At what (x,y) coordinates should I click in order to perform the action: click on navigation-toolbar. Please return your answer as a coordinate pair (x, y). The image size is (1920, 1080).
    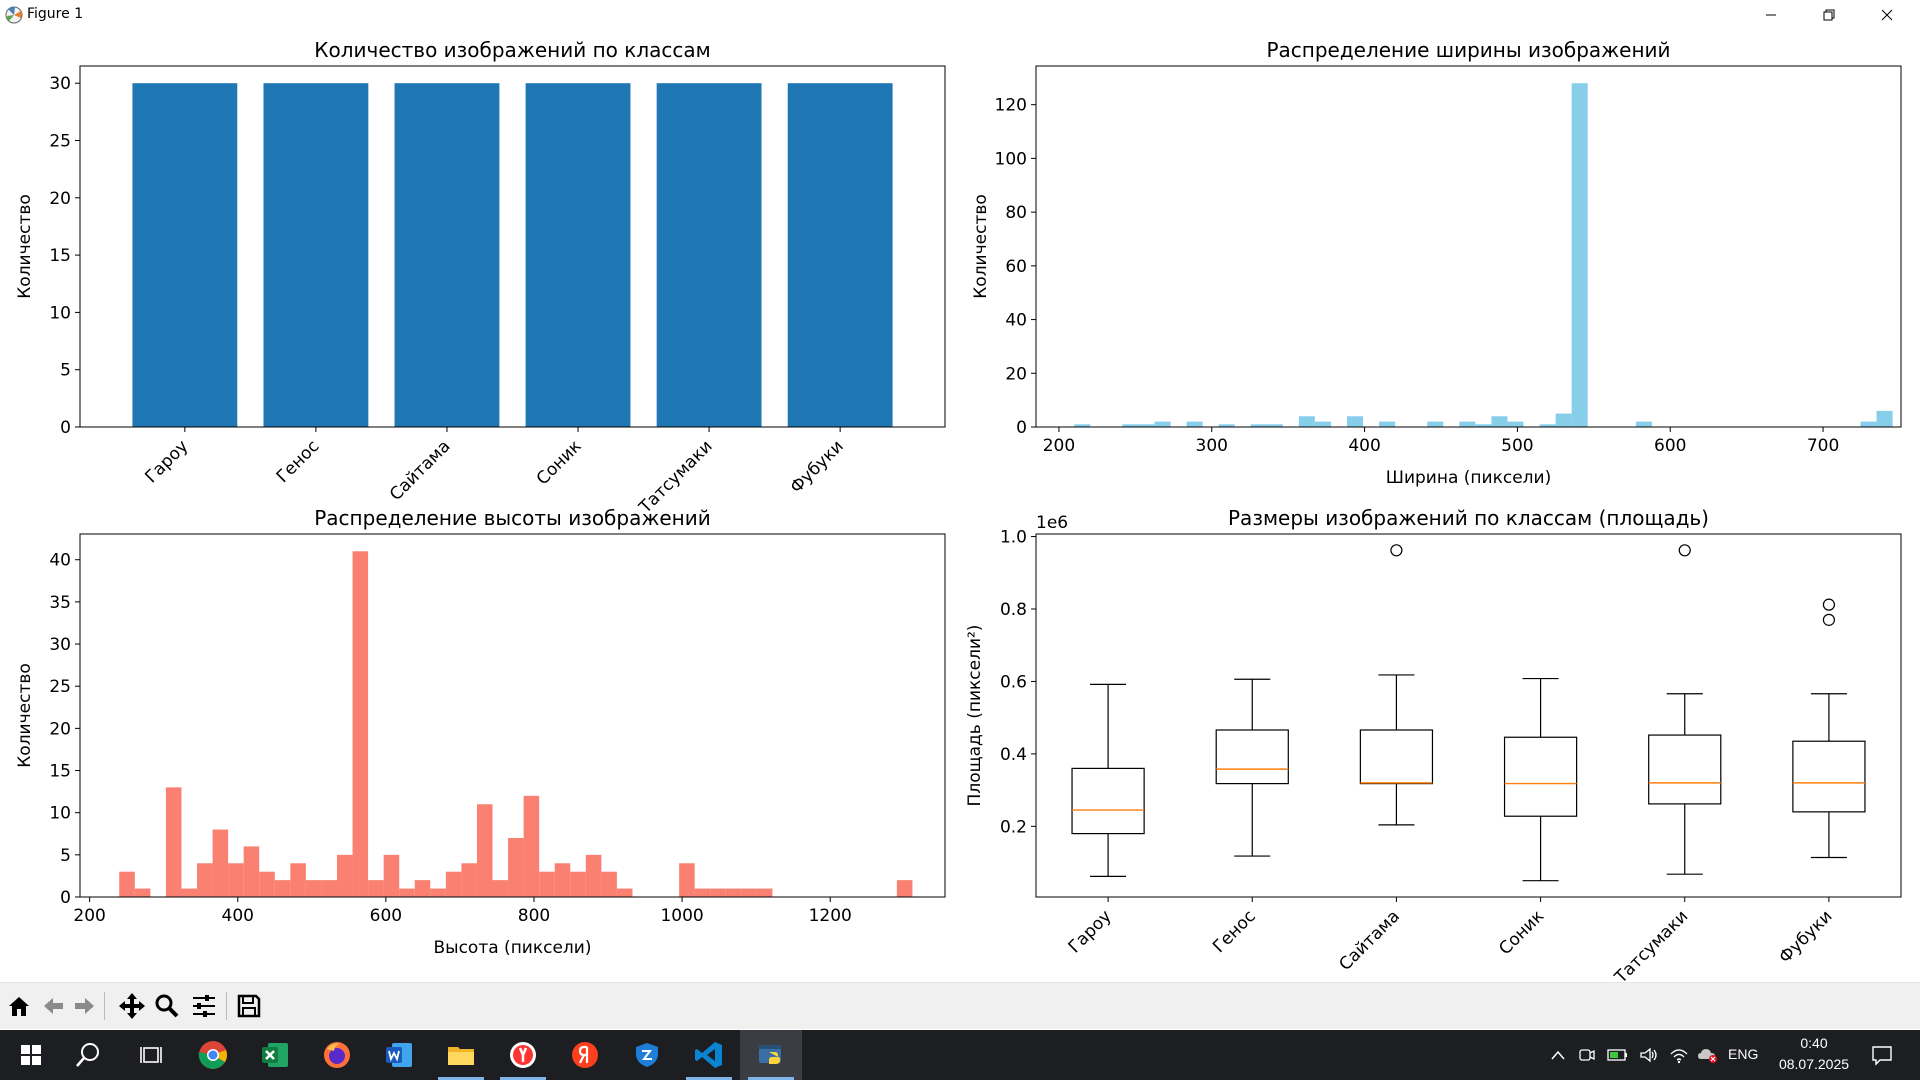
    Looking at the image, I should click on (960, 1005).